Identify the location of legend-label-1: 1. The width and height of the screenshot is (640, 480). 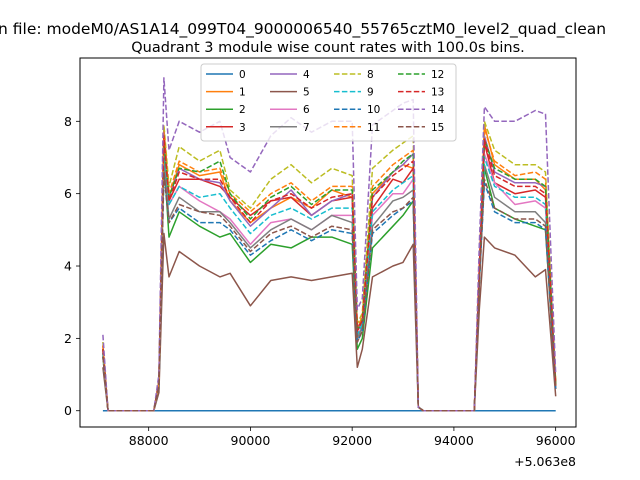
(242, 93).